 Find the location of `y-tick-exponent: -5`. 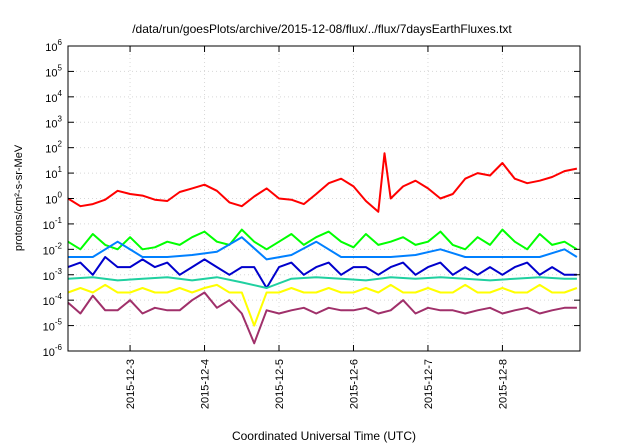

y-tick-exponent: -5 is located at coordinates (59, 322).